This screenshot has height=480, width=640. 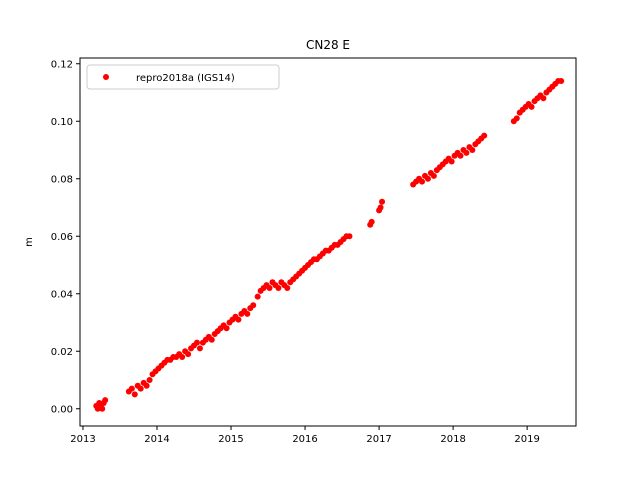 I want to click on legend-label: repro2018a (IGS14), so click(x=185, y=78).